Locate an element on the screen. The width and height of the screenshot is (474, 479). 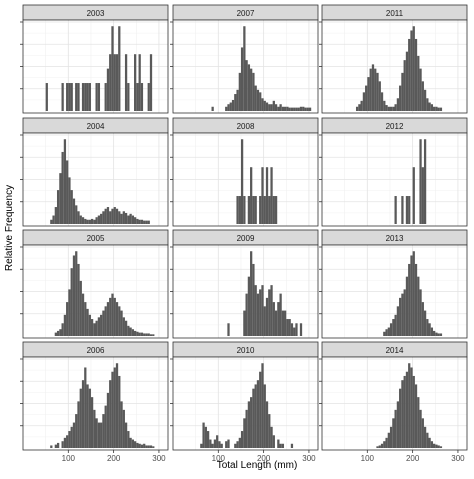
facet-strip-label: 2010 is located at coordinates (246, 350).